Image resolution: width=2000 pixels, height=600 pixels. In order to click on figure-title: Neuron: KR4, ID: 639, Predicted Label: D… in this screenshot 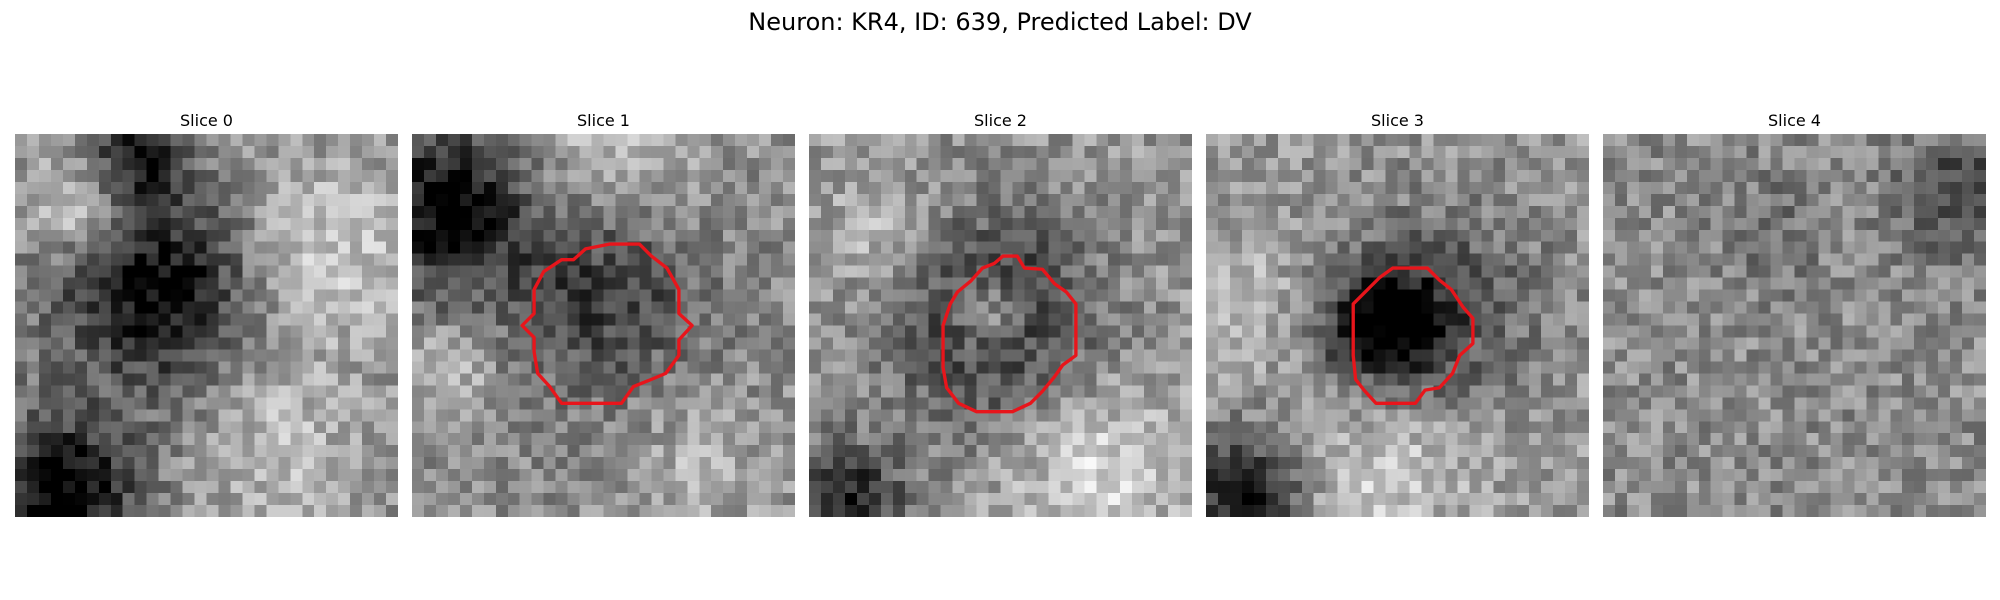, I will do `click(1000, 22)`.